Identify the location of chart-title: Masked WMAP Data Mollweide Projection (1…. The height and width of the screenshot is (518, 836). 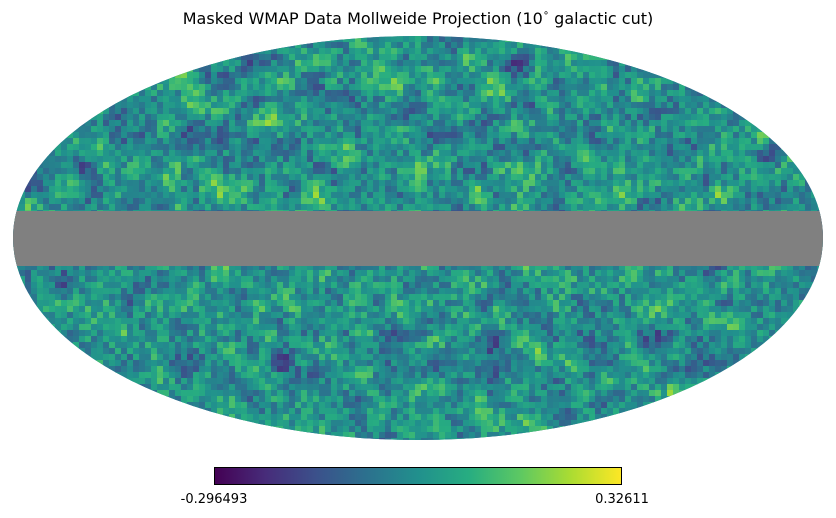
(418, 17).